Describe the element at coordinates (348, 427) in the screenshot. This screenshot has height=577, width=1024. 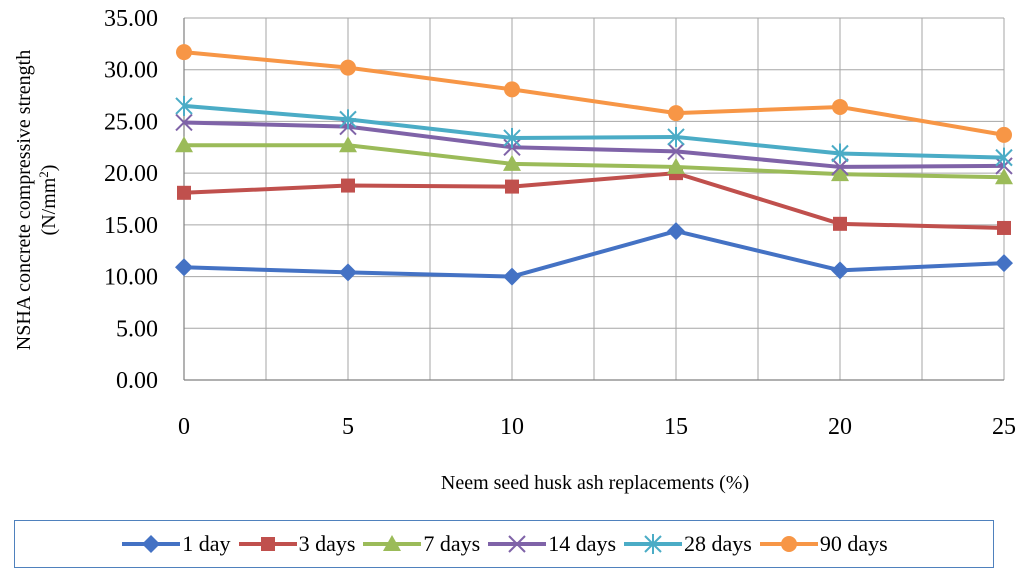
I see `x-tick-label: 5` at that location.